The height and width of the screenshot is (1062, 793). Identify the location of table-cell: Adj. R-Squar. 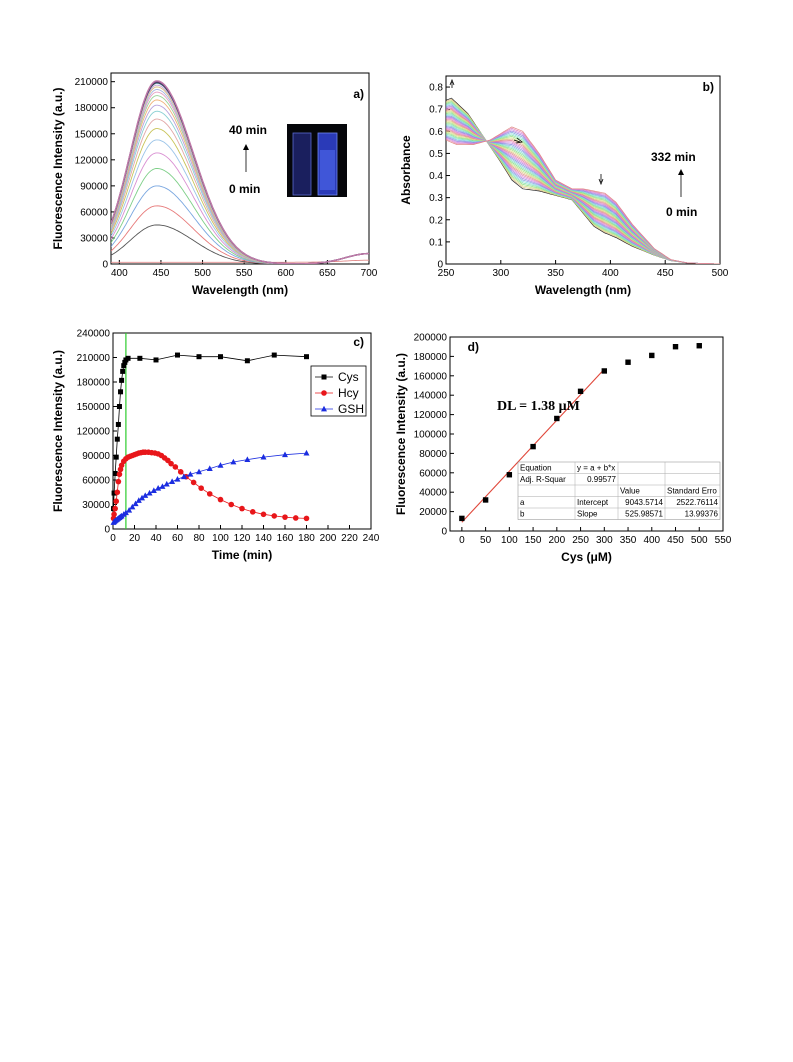
(543, 479).